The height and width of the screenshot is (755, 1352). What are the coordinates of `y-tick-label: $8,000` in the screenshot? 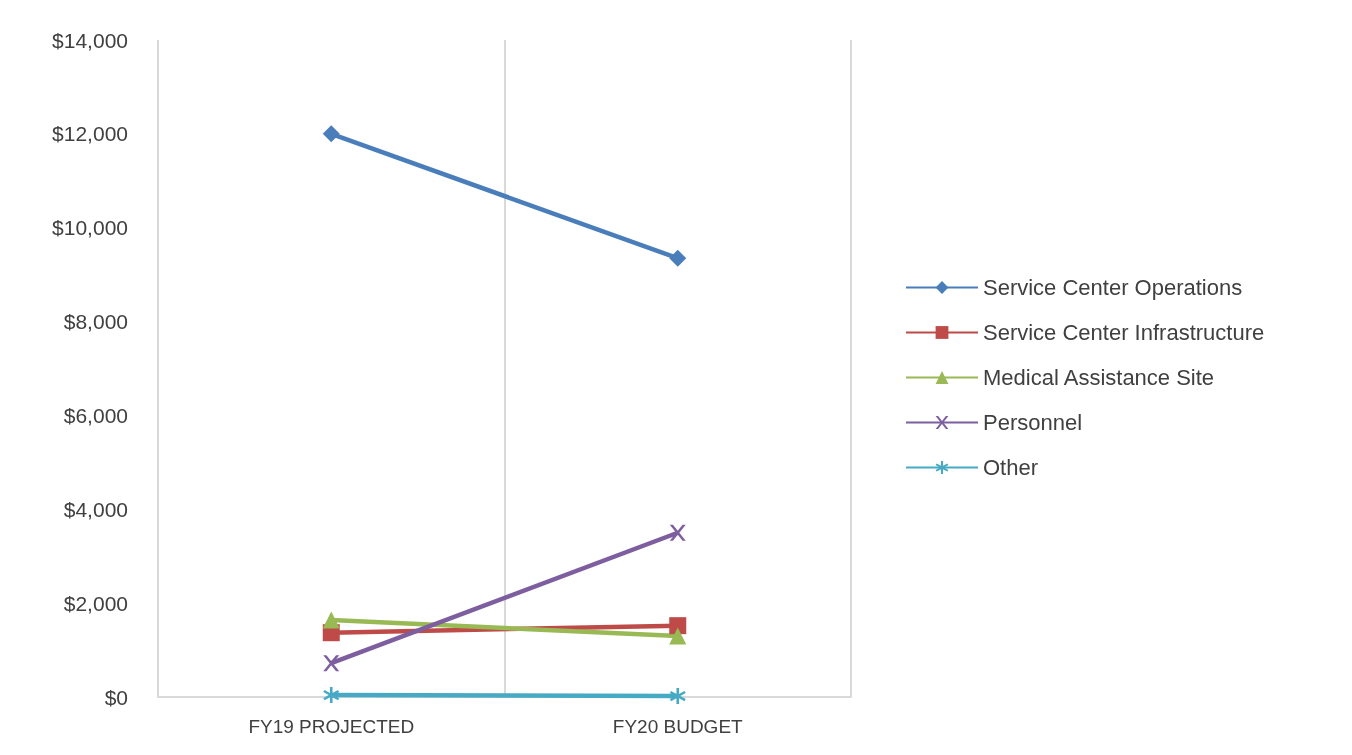 It's located at (95, 322).